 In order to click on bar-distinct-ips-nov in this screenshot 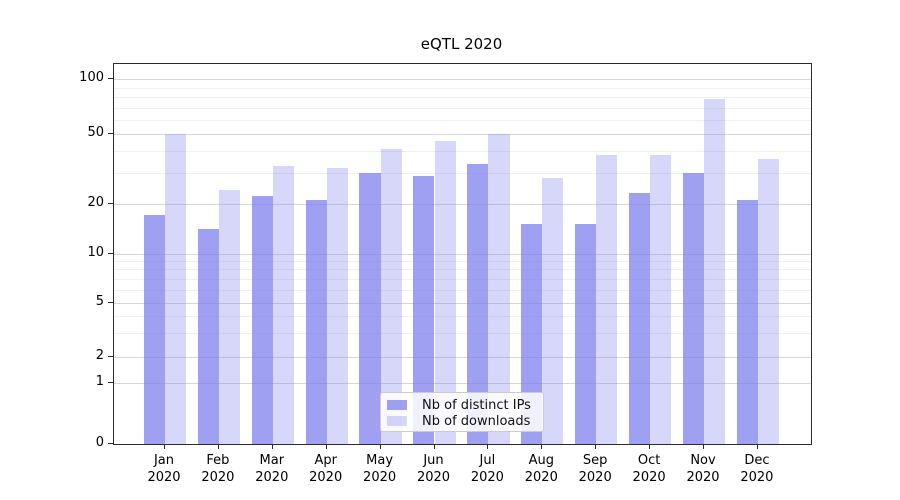, I will do `click(693, 308)`.